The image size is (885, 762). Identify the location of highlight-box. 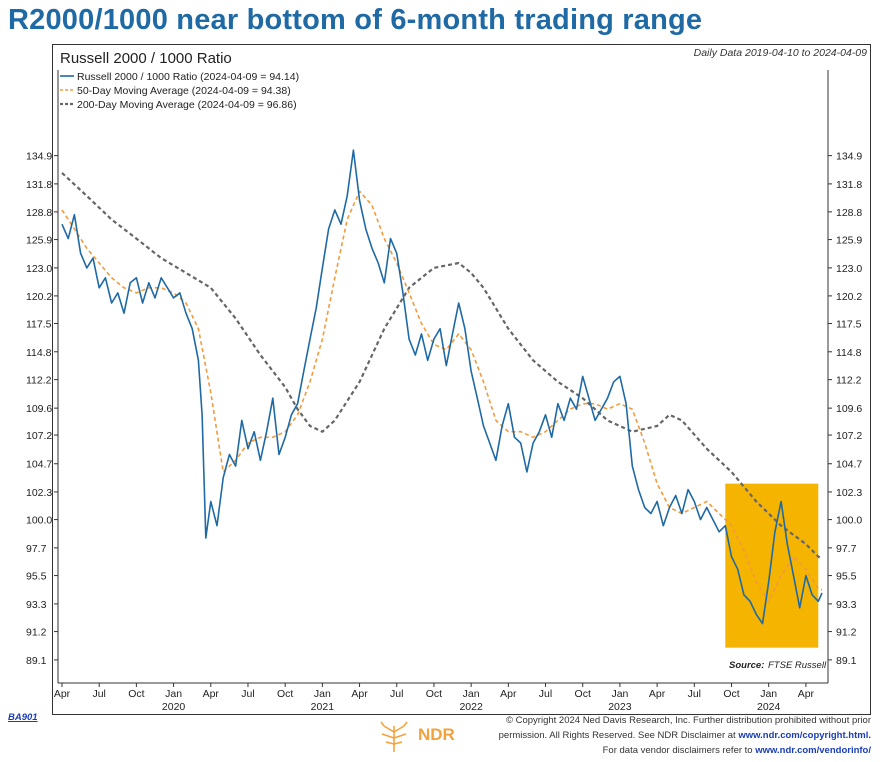
(772, 565).